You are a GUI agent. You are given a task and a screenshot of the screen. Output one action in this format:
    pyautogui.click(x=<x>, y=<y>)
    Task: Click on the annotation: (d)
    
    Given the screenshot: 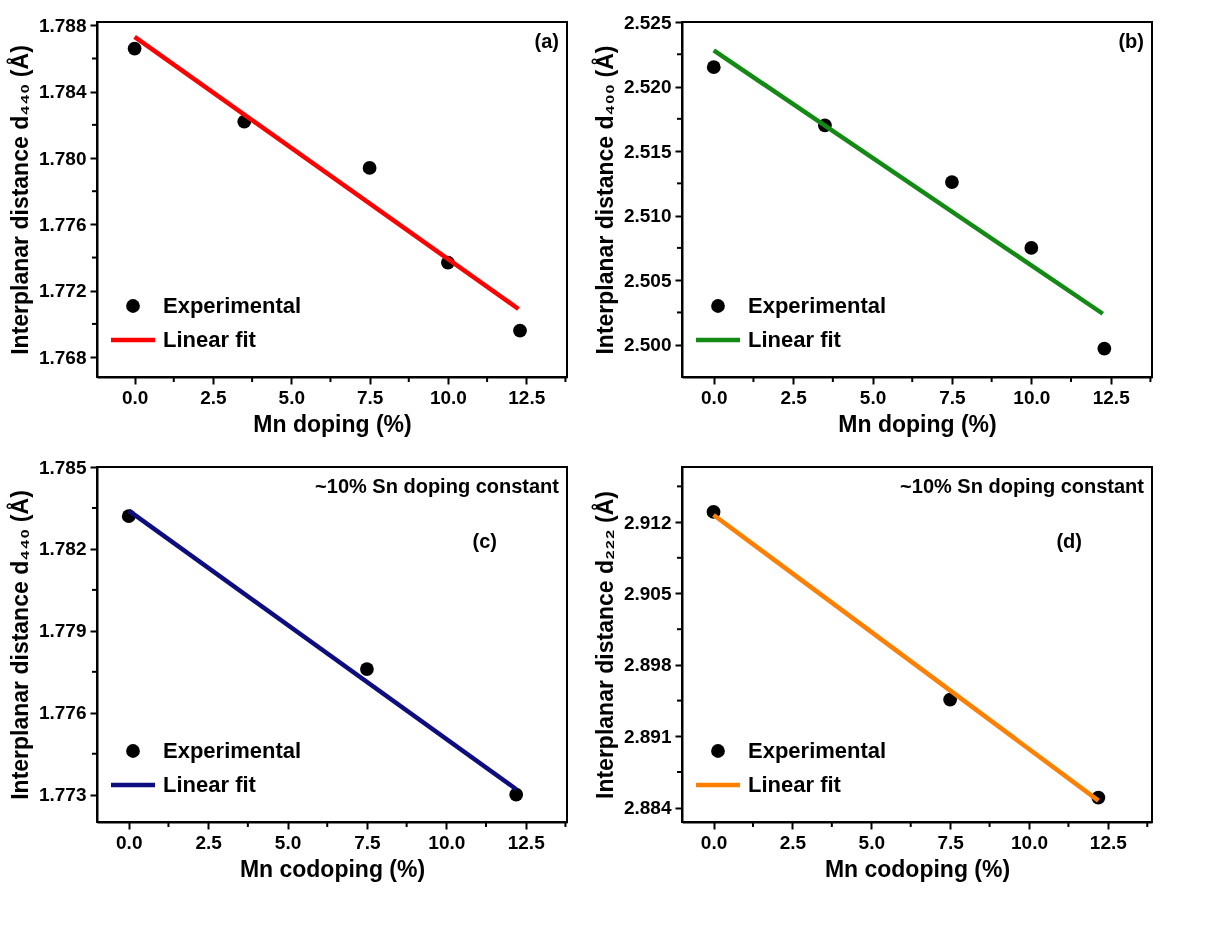 What is the action you would take?
    pyautogui.click(x=1069, y=541)
    